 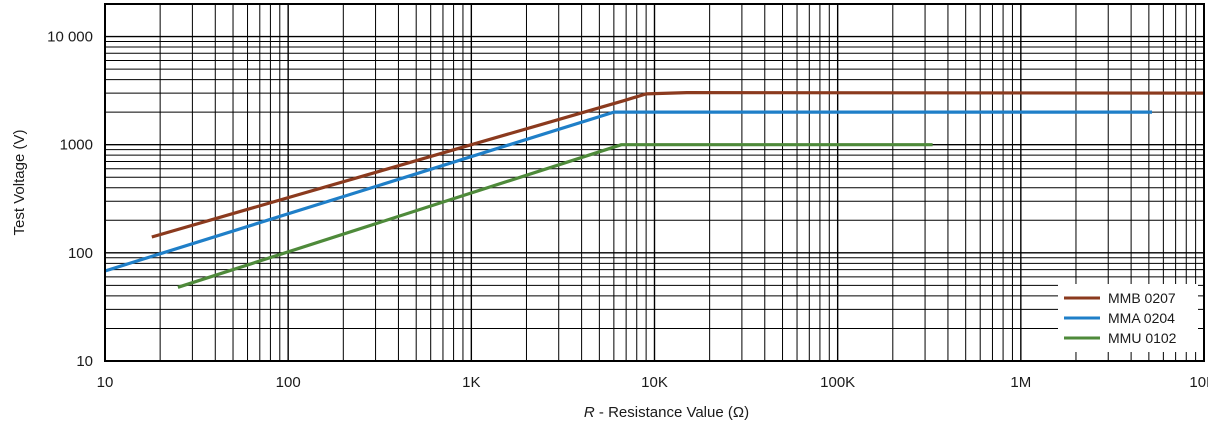 I want to click on legend: MMB 0207 MMA 0204 MMU 0102, so click(x=1128, y=318).